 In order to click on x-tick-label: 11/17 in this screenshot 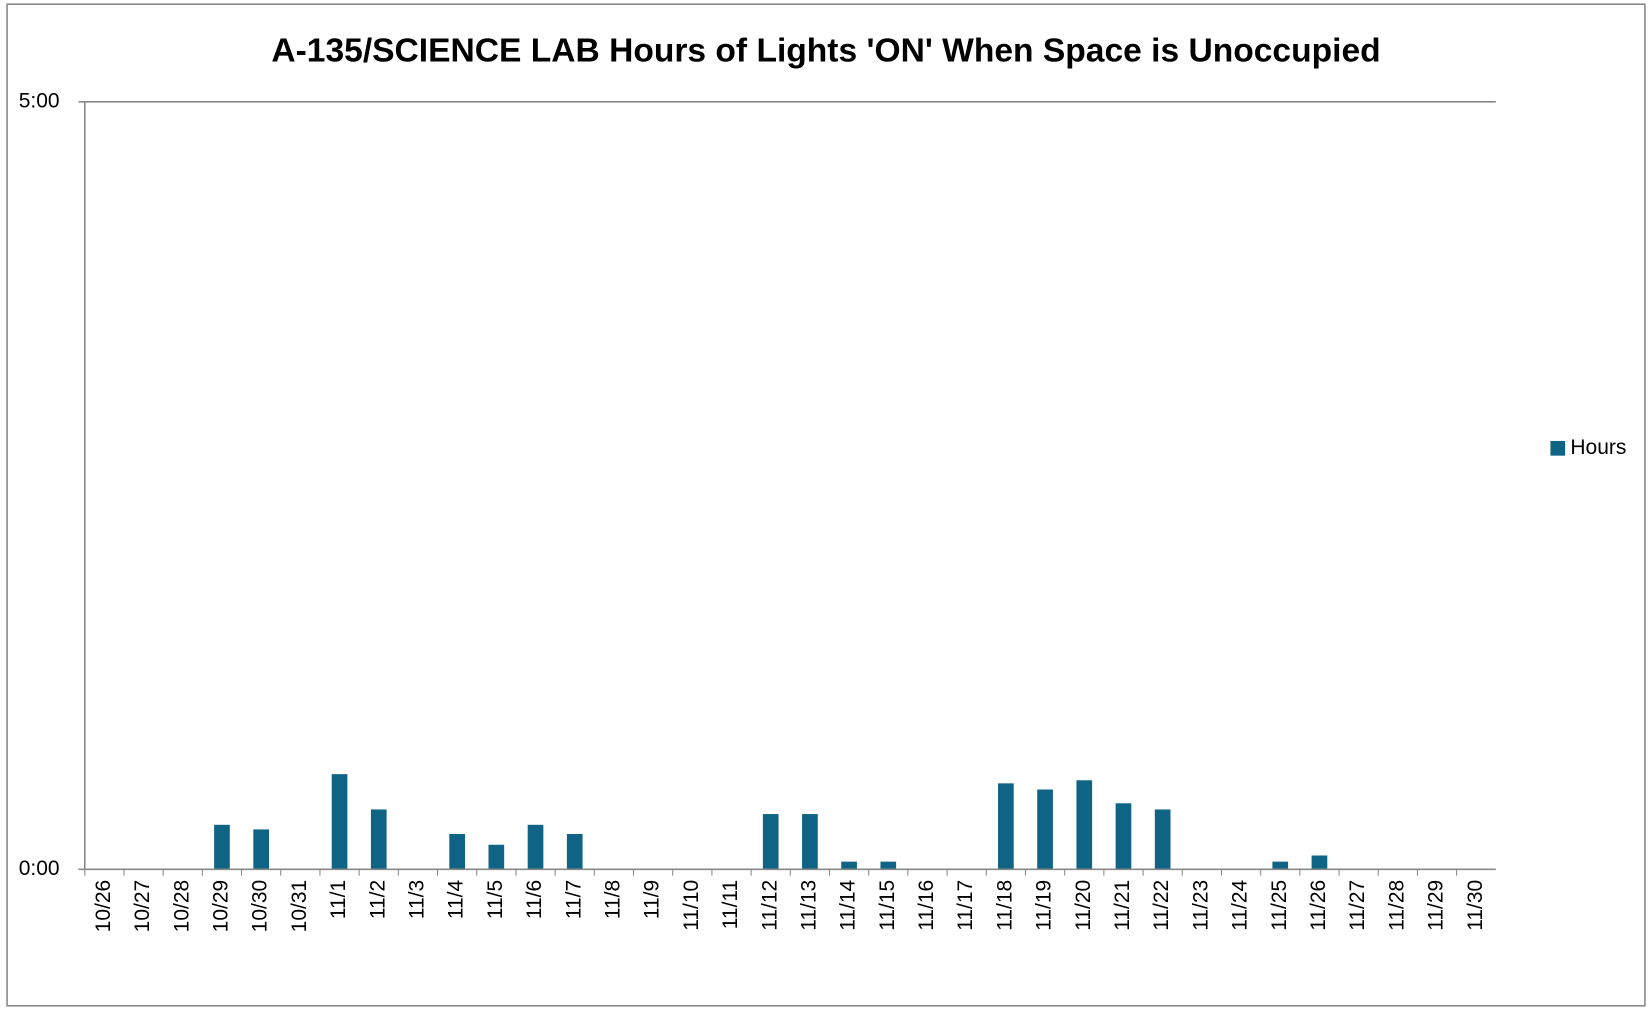, I will do `click(965, 905)`.